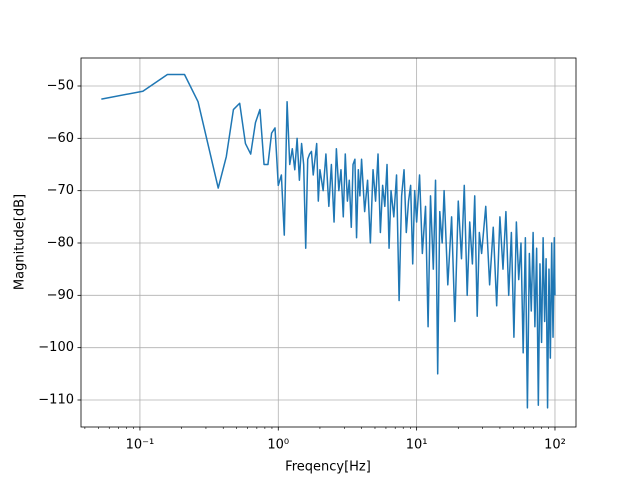  Describe the element at coordinates (417, 445) in the screenshot. I see `x-tick-label: 10¹` at that location.